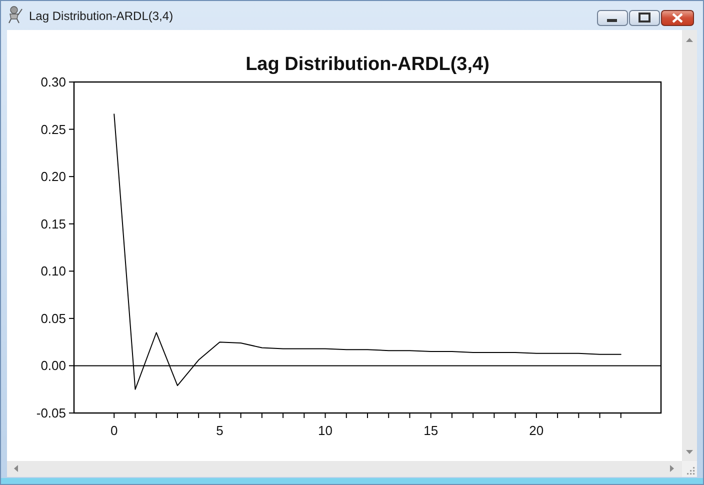  What do you see at coordinates (53, 366) in the screenshot?
I see `y-tick-label: 0.00` at bounding box center [53, 366].